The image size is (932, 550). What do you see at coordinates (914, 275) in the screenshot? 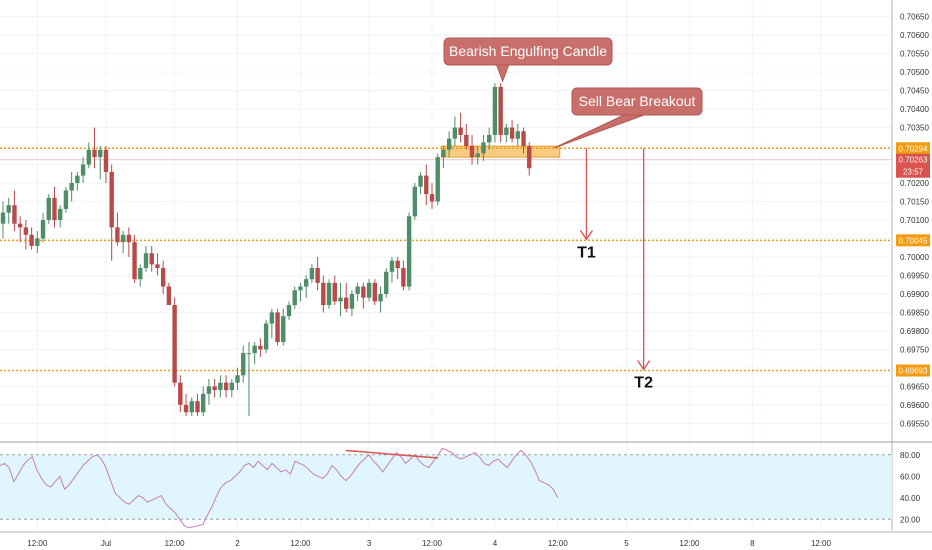
I see `price-tick-label: 0.69950` at bounding box center [914, 275].